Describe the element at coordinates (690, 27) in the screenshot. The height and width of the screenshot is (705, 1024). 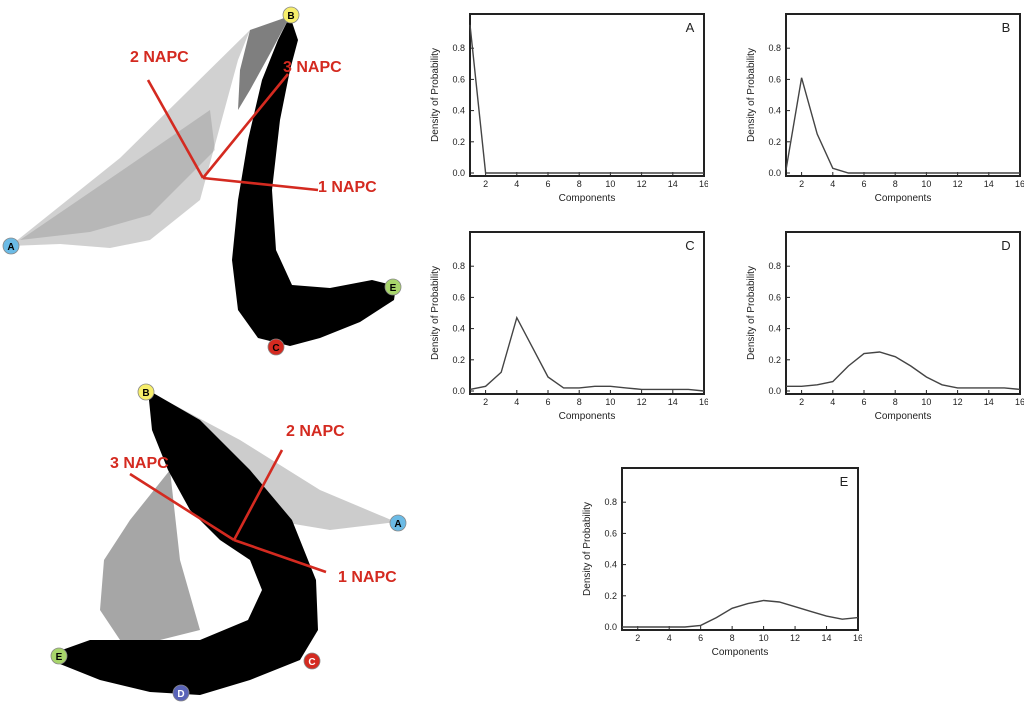
I see `panel-letter: A` at that location.